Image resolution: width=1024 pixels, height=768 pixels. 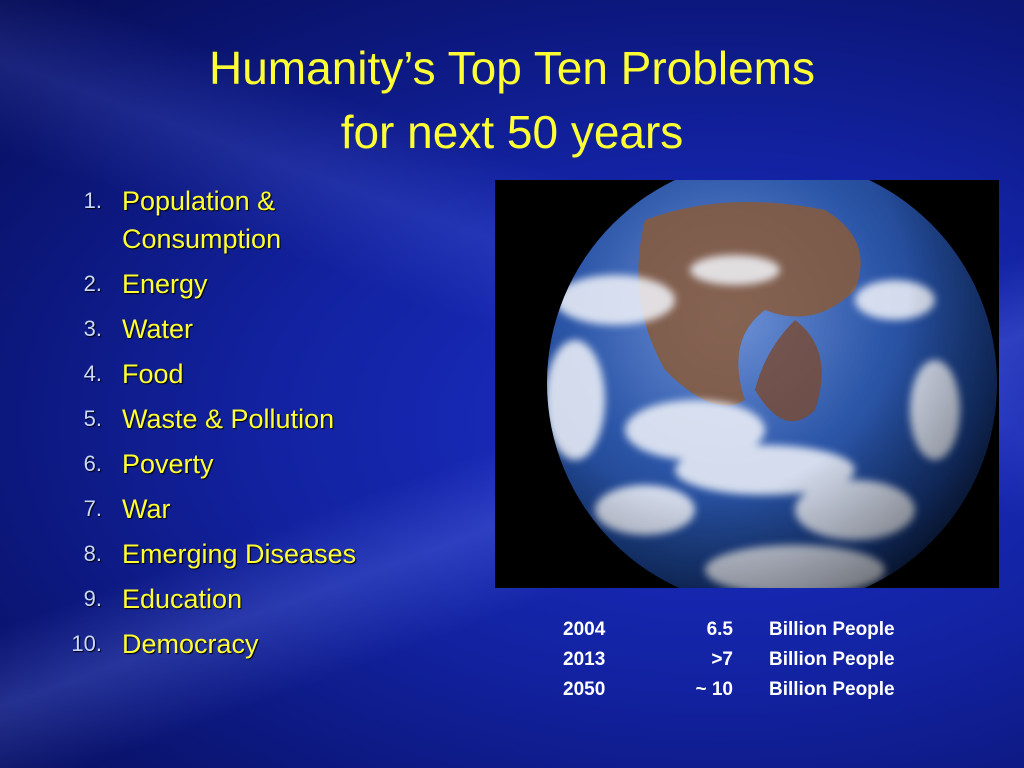 I want to click on year: 2013, so click(x=584, y=659).